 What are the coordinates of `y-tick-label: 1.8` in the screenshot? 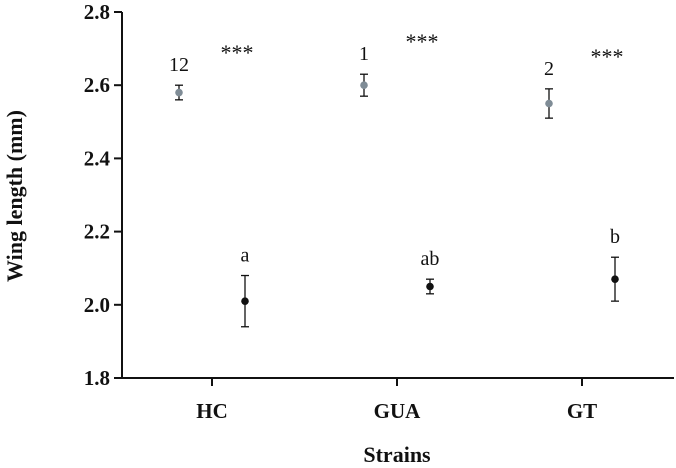 It's located at (97, 378).